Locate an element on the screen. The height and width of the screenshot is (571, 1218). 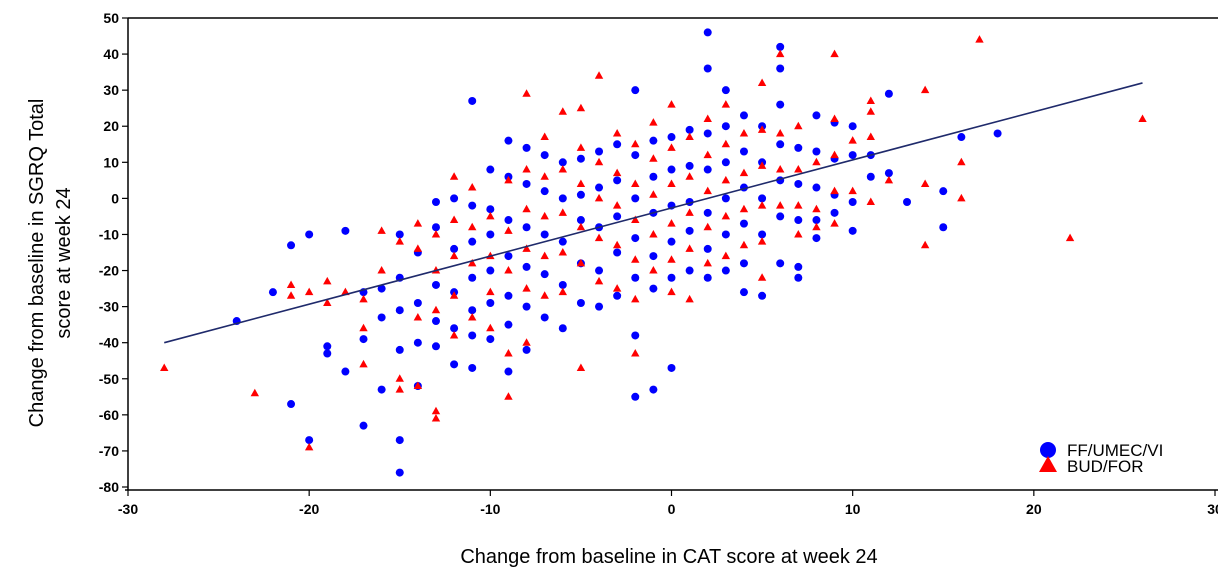
y-tick-label: -30 is located at coordinates (109, 307).